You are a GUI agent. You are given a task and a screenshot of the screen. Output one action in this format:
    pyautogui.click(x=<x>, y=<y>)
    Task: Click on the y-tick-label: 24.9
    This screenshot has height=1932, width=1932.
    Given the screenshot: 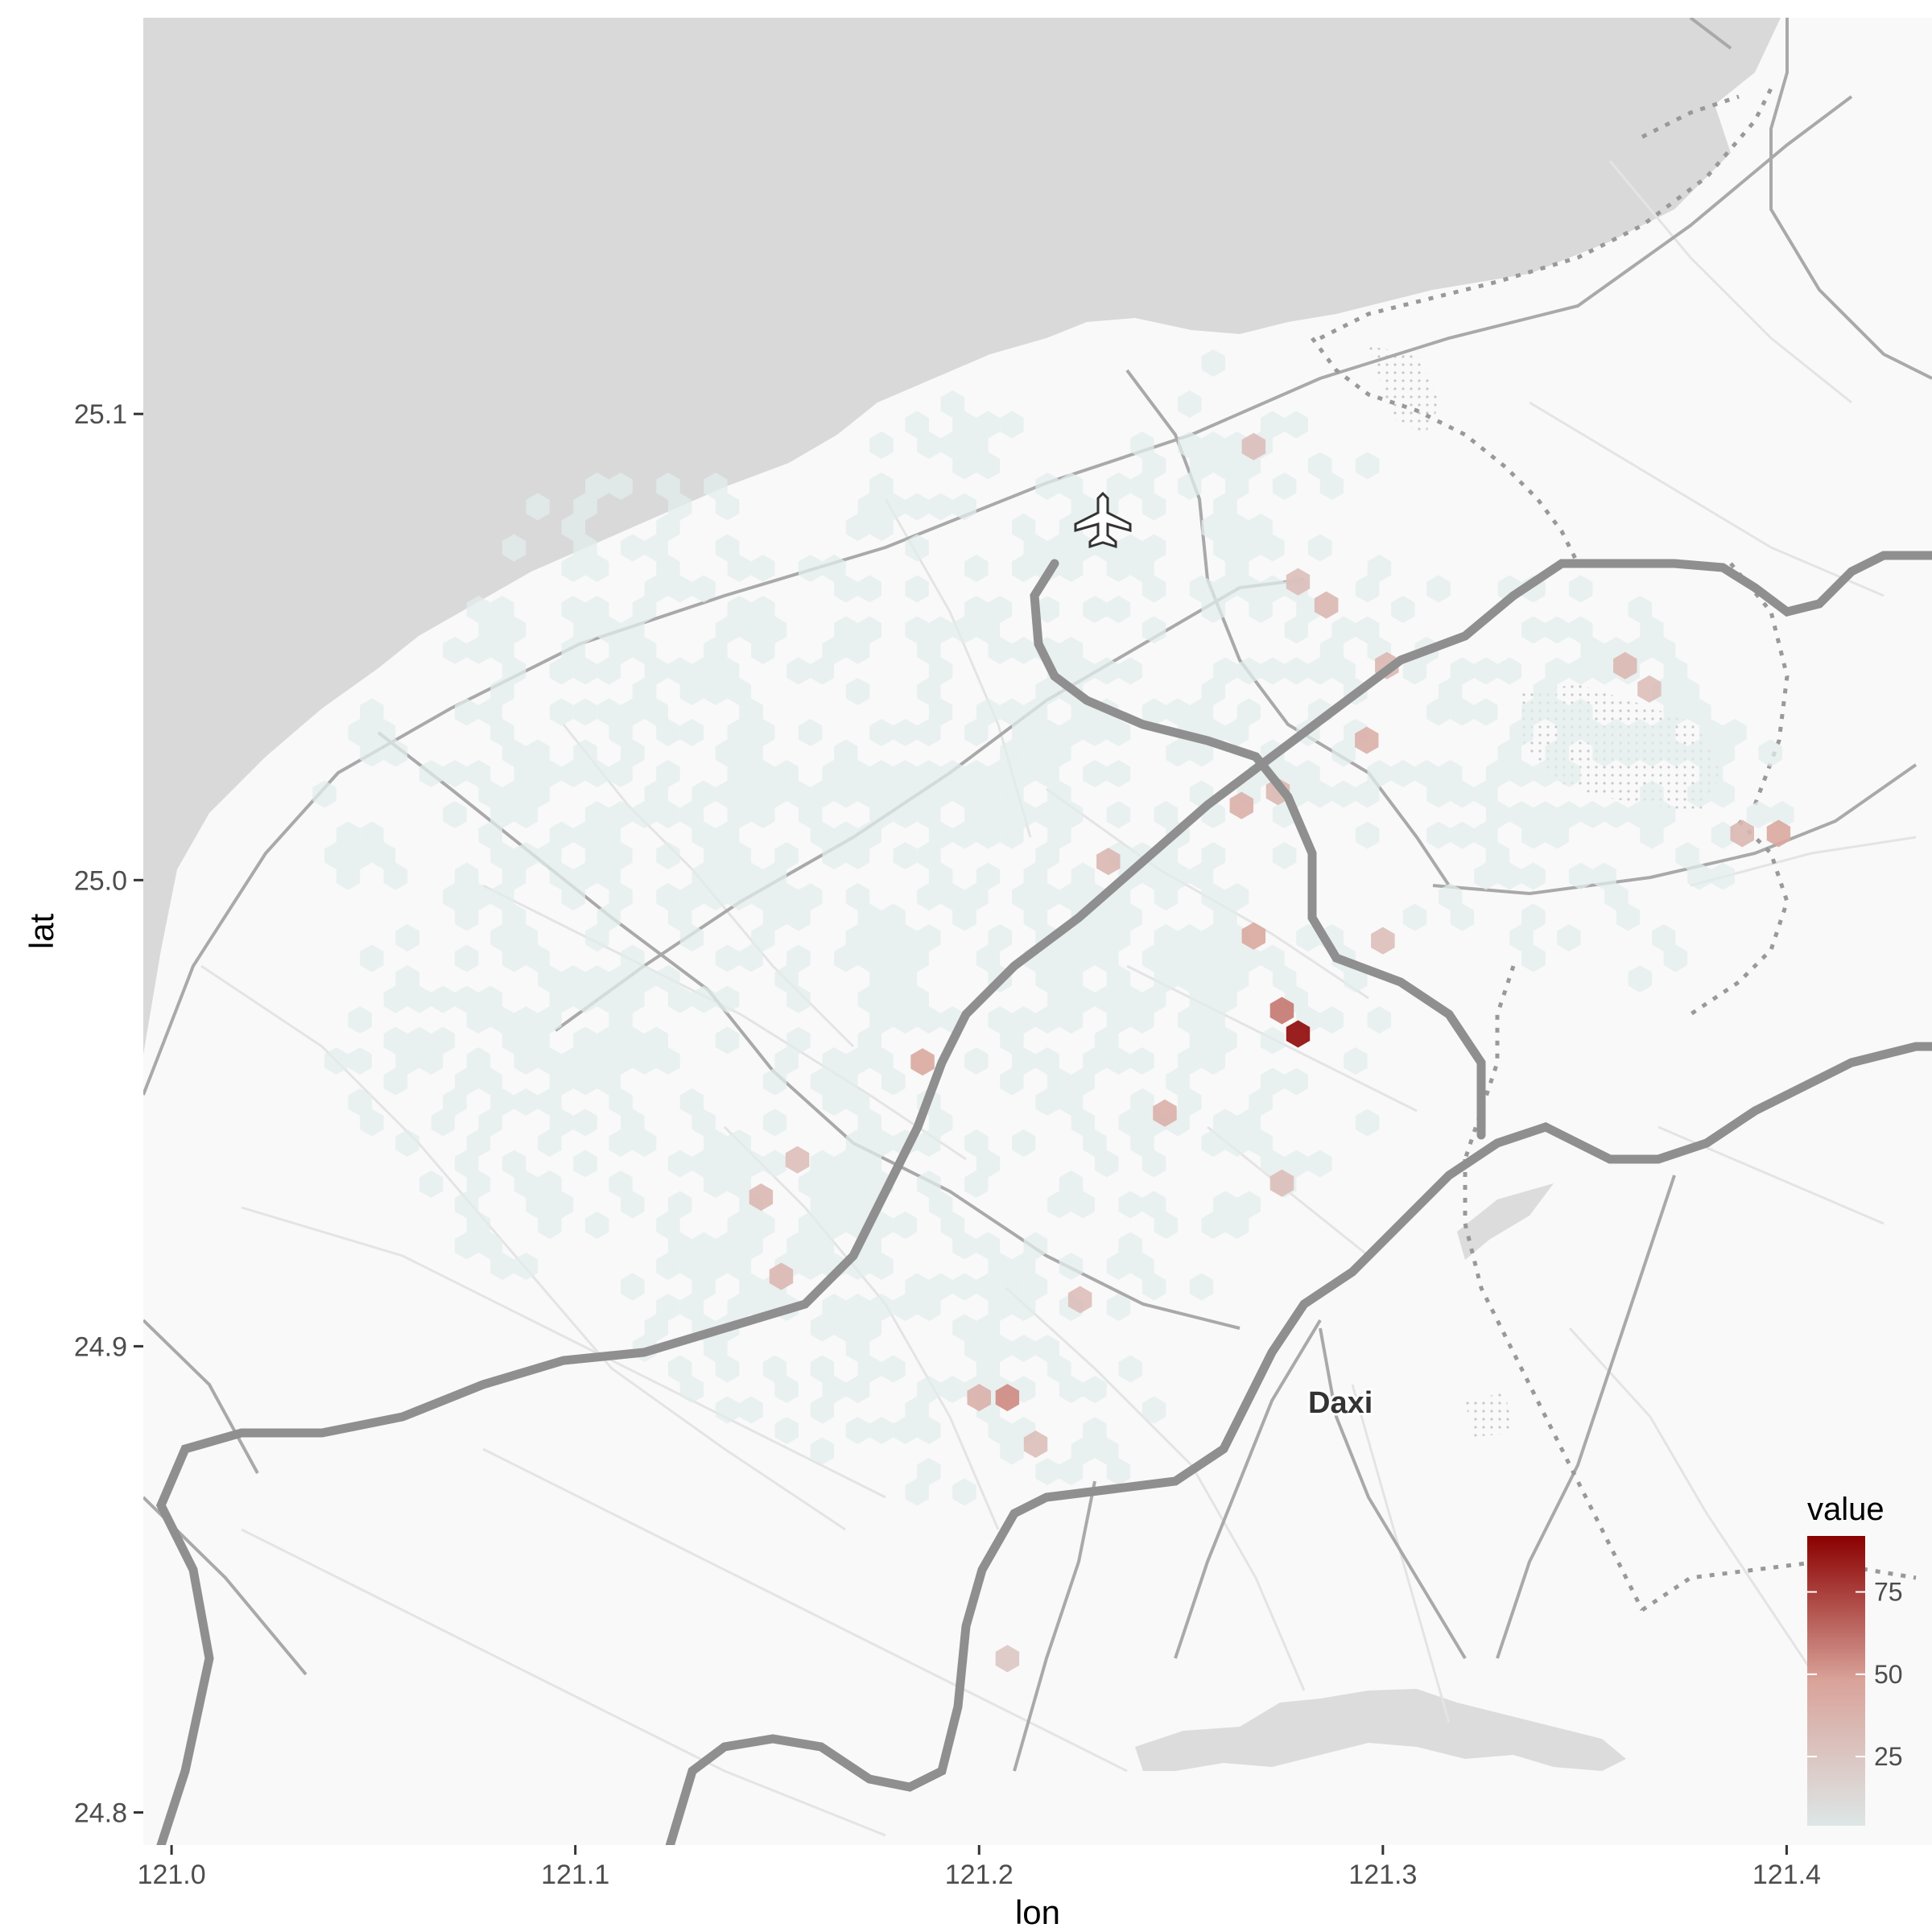 What is the action you would take?
    pyautogui.click(x=100, y=1346)
    